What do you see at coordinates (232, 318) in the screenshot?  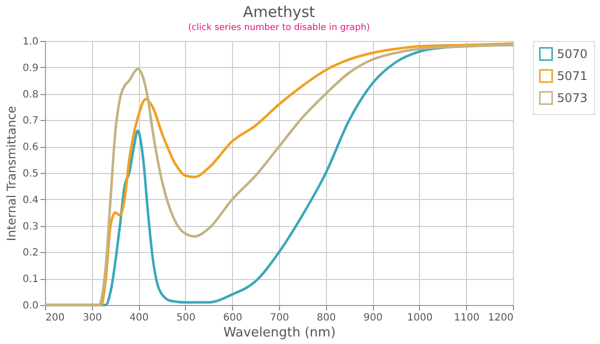 I see `x-tick-label: 600` at bounding box center [232, 318].